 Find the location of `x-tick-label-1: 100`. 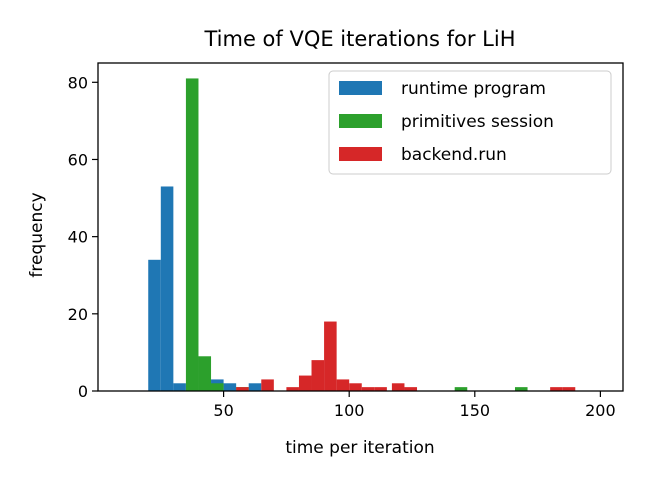

x-tick-label-1: 100 is located at coordinates (349, 410).